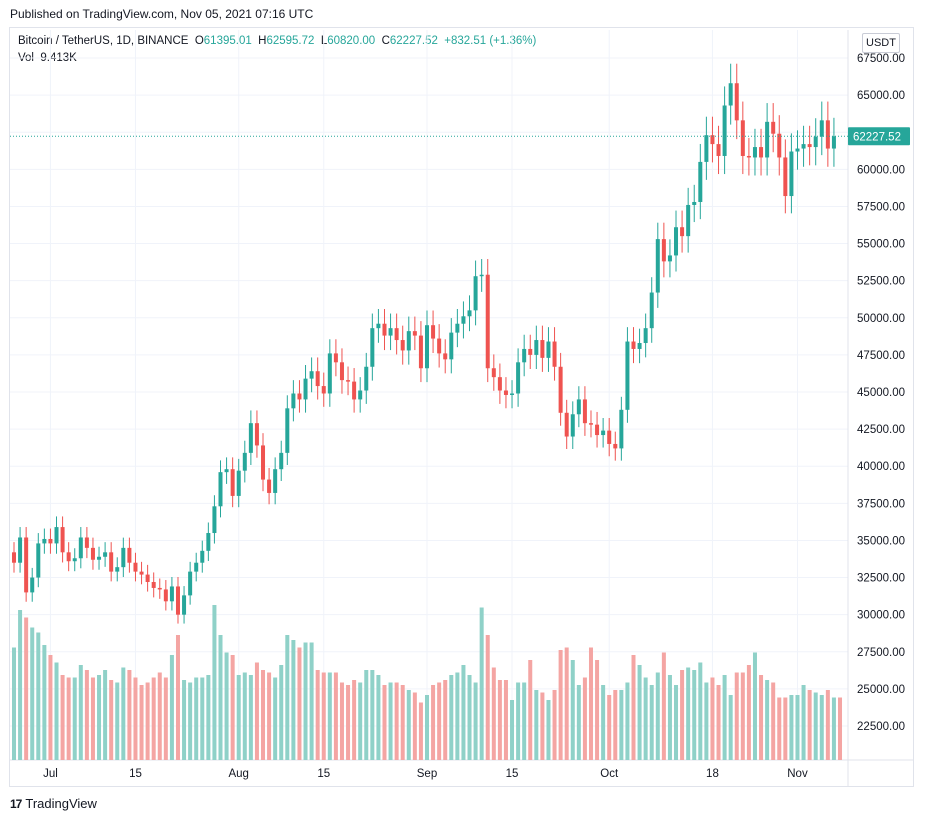 The image size is (926, 822). Describe the element at coordinates (490, 41) in the screenshot. I see `change-value: +832.51 (+1.36%)` at that location.